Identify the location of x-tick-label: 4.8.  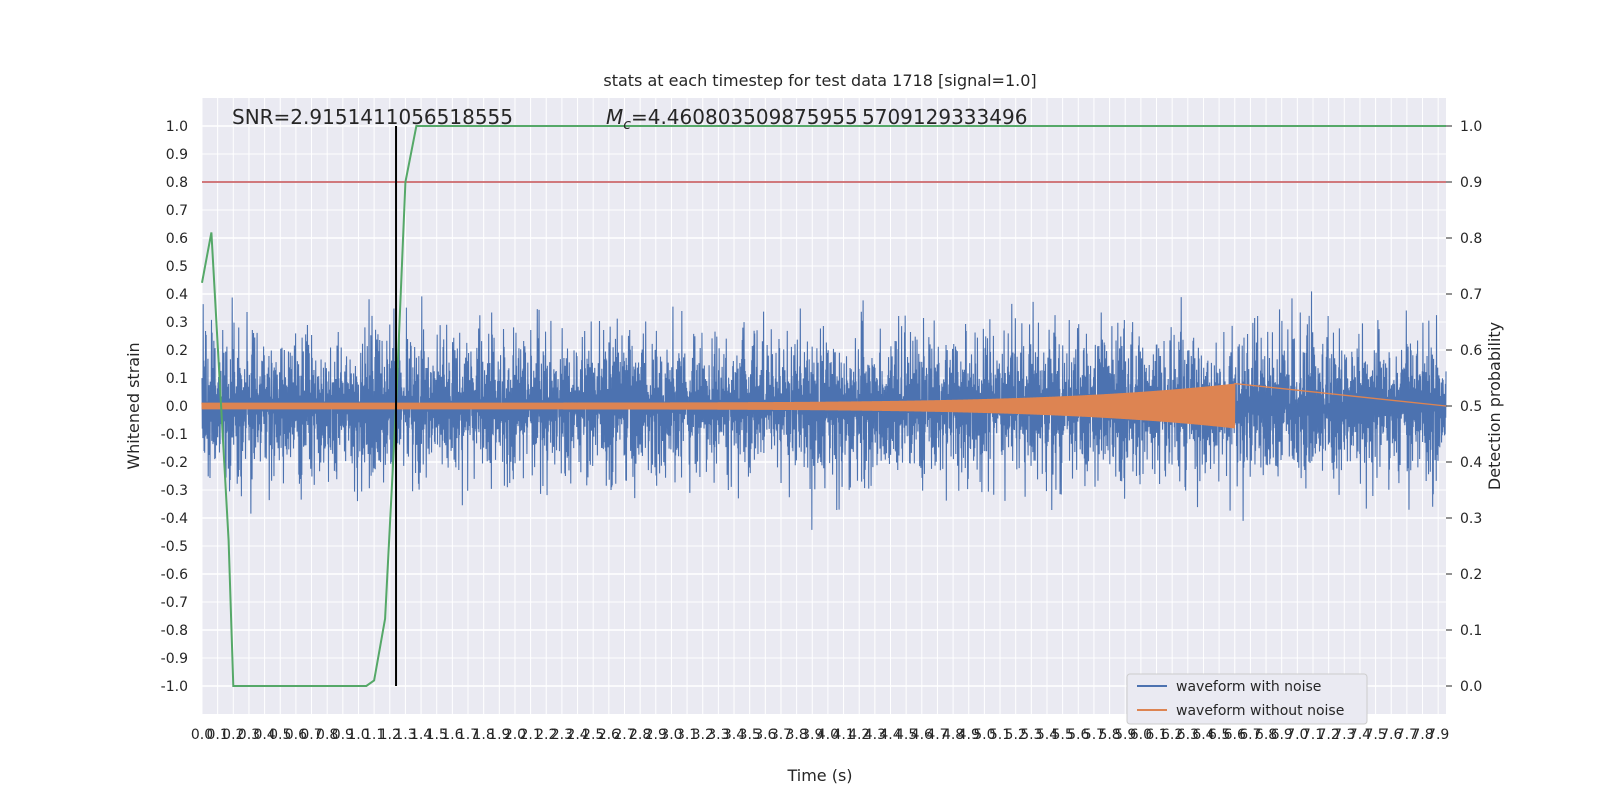
(953, 735).